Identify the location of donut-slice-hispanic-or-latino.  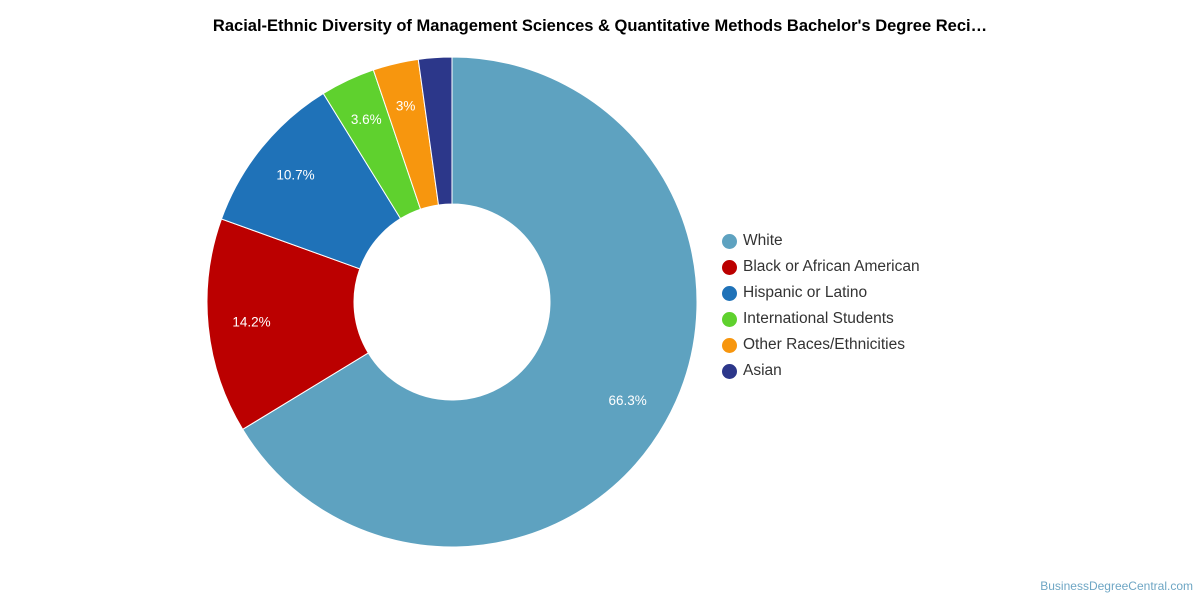
(311, 181).